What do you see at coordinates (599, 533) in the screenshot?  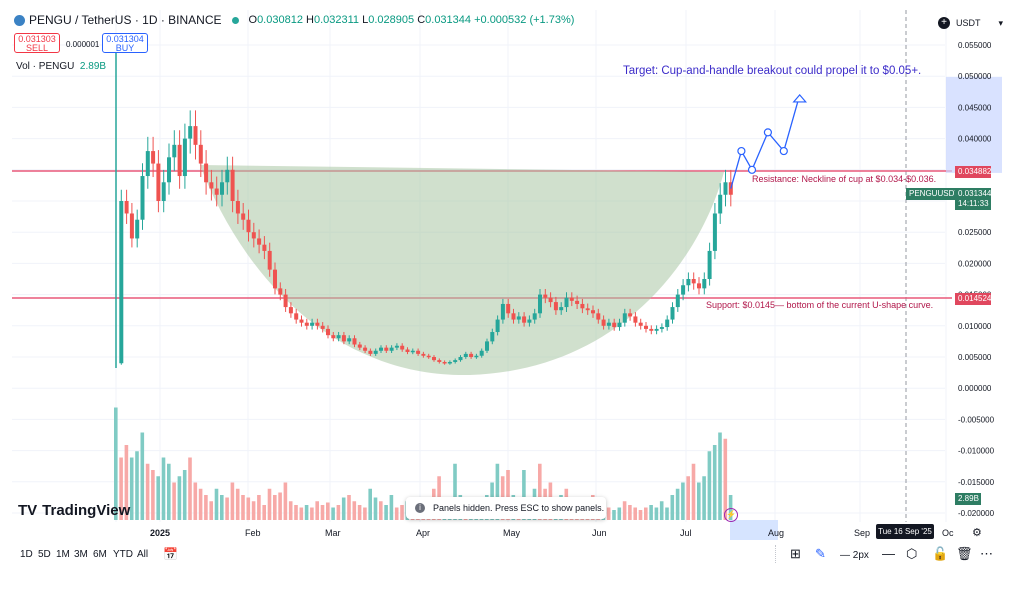 I see `time-label: Jun` at bounding box center [599, 533].